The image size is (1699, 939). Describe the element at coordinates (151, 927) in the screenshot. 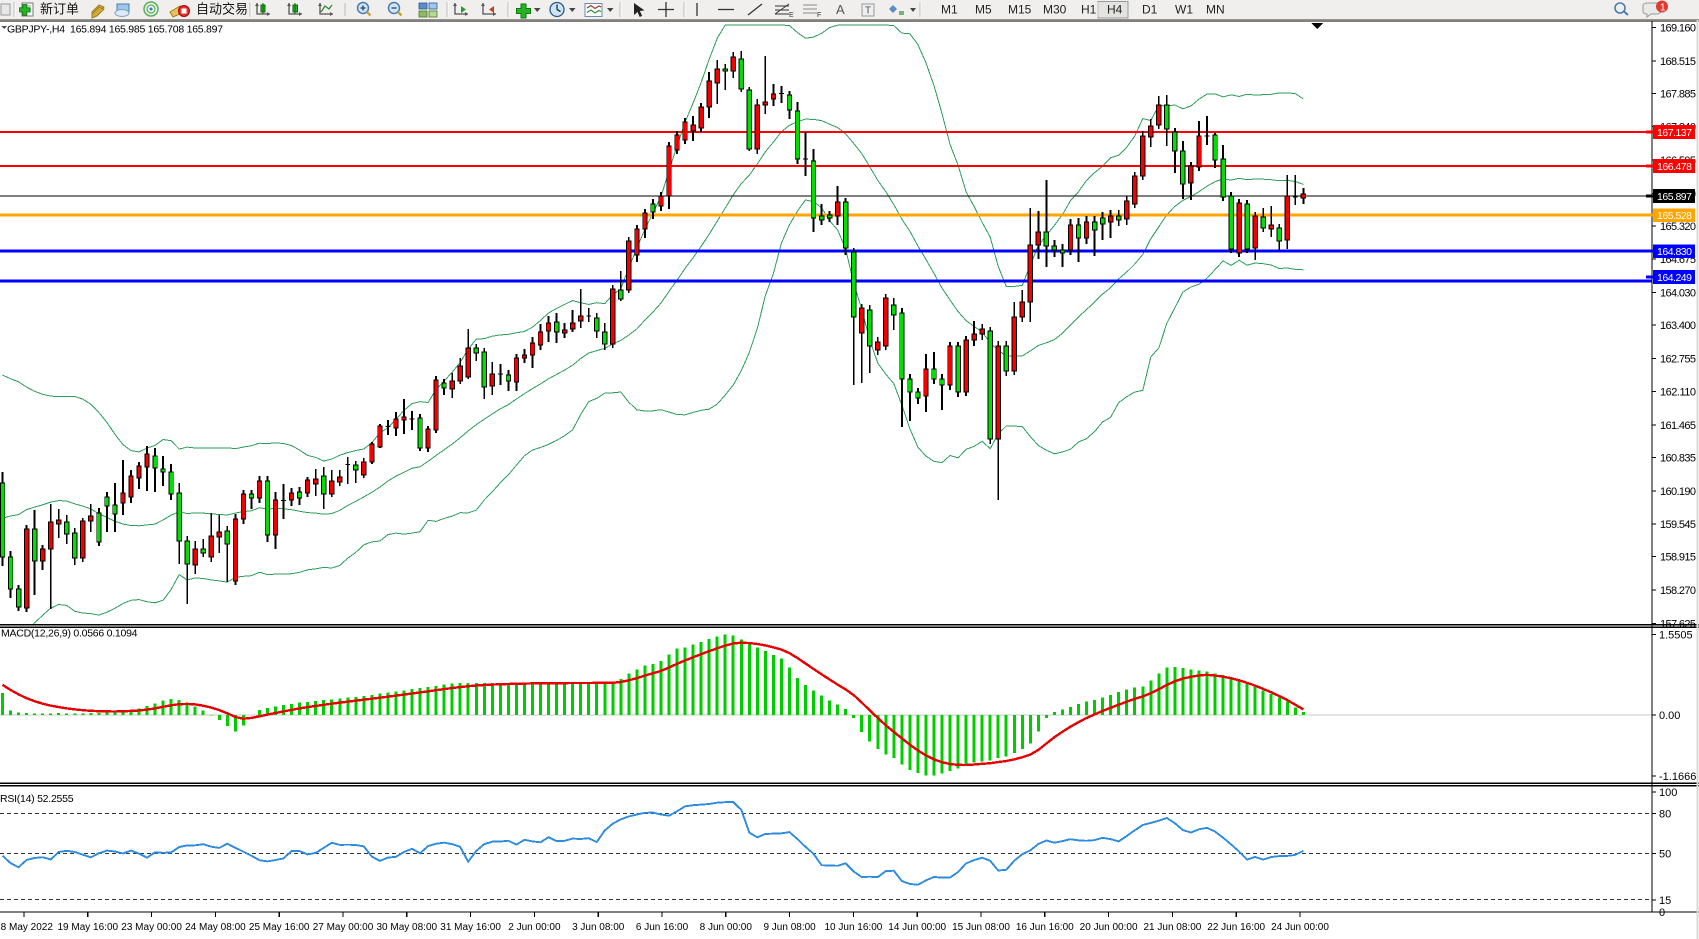

I see `svg-text: 23 May 00:00` at that location.